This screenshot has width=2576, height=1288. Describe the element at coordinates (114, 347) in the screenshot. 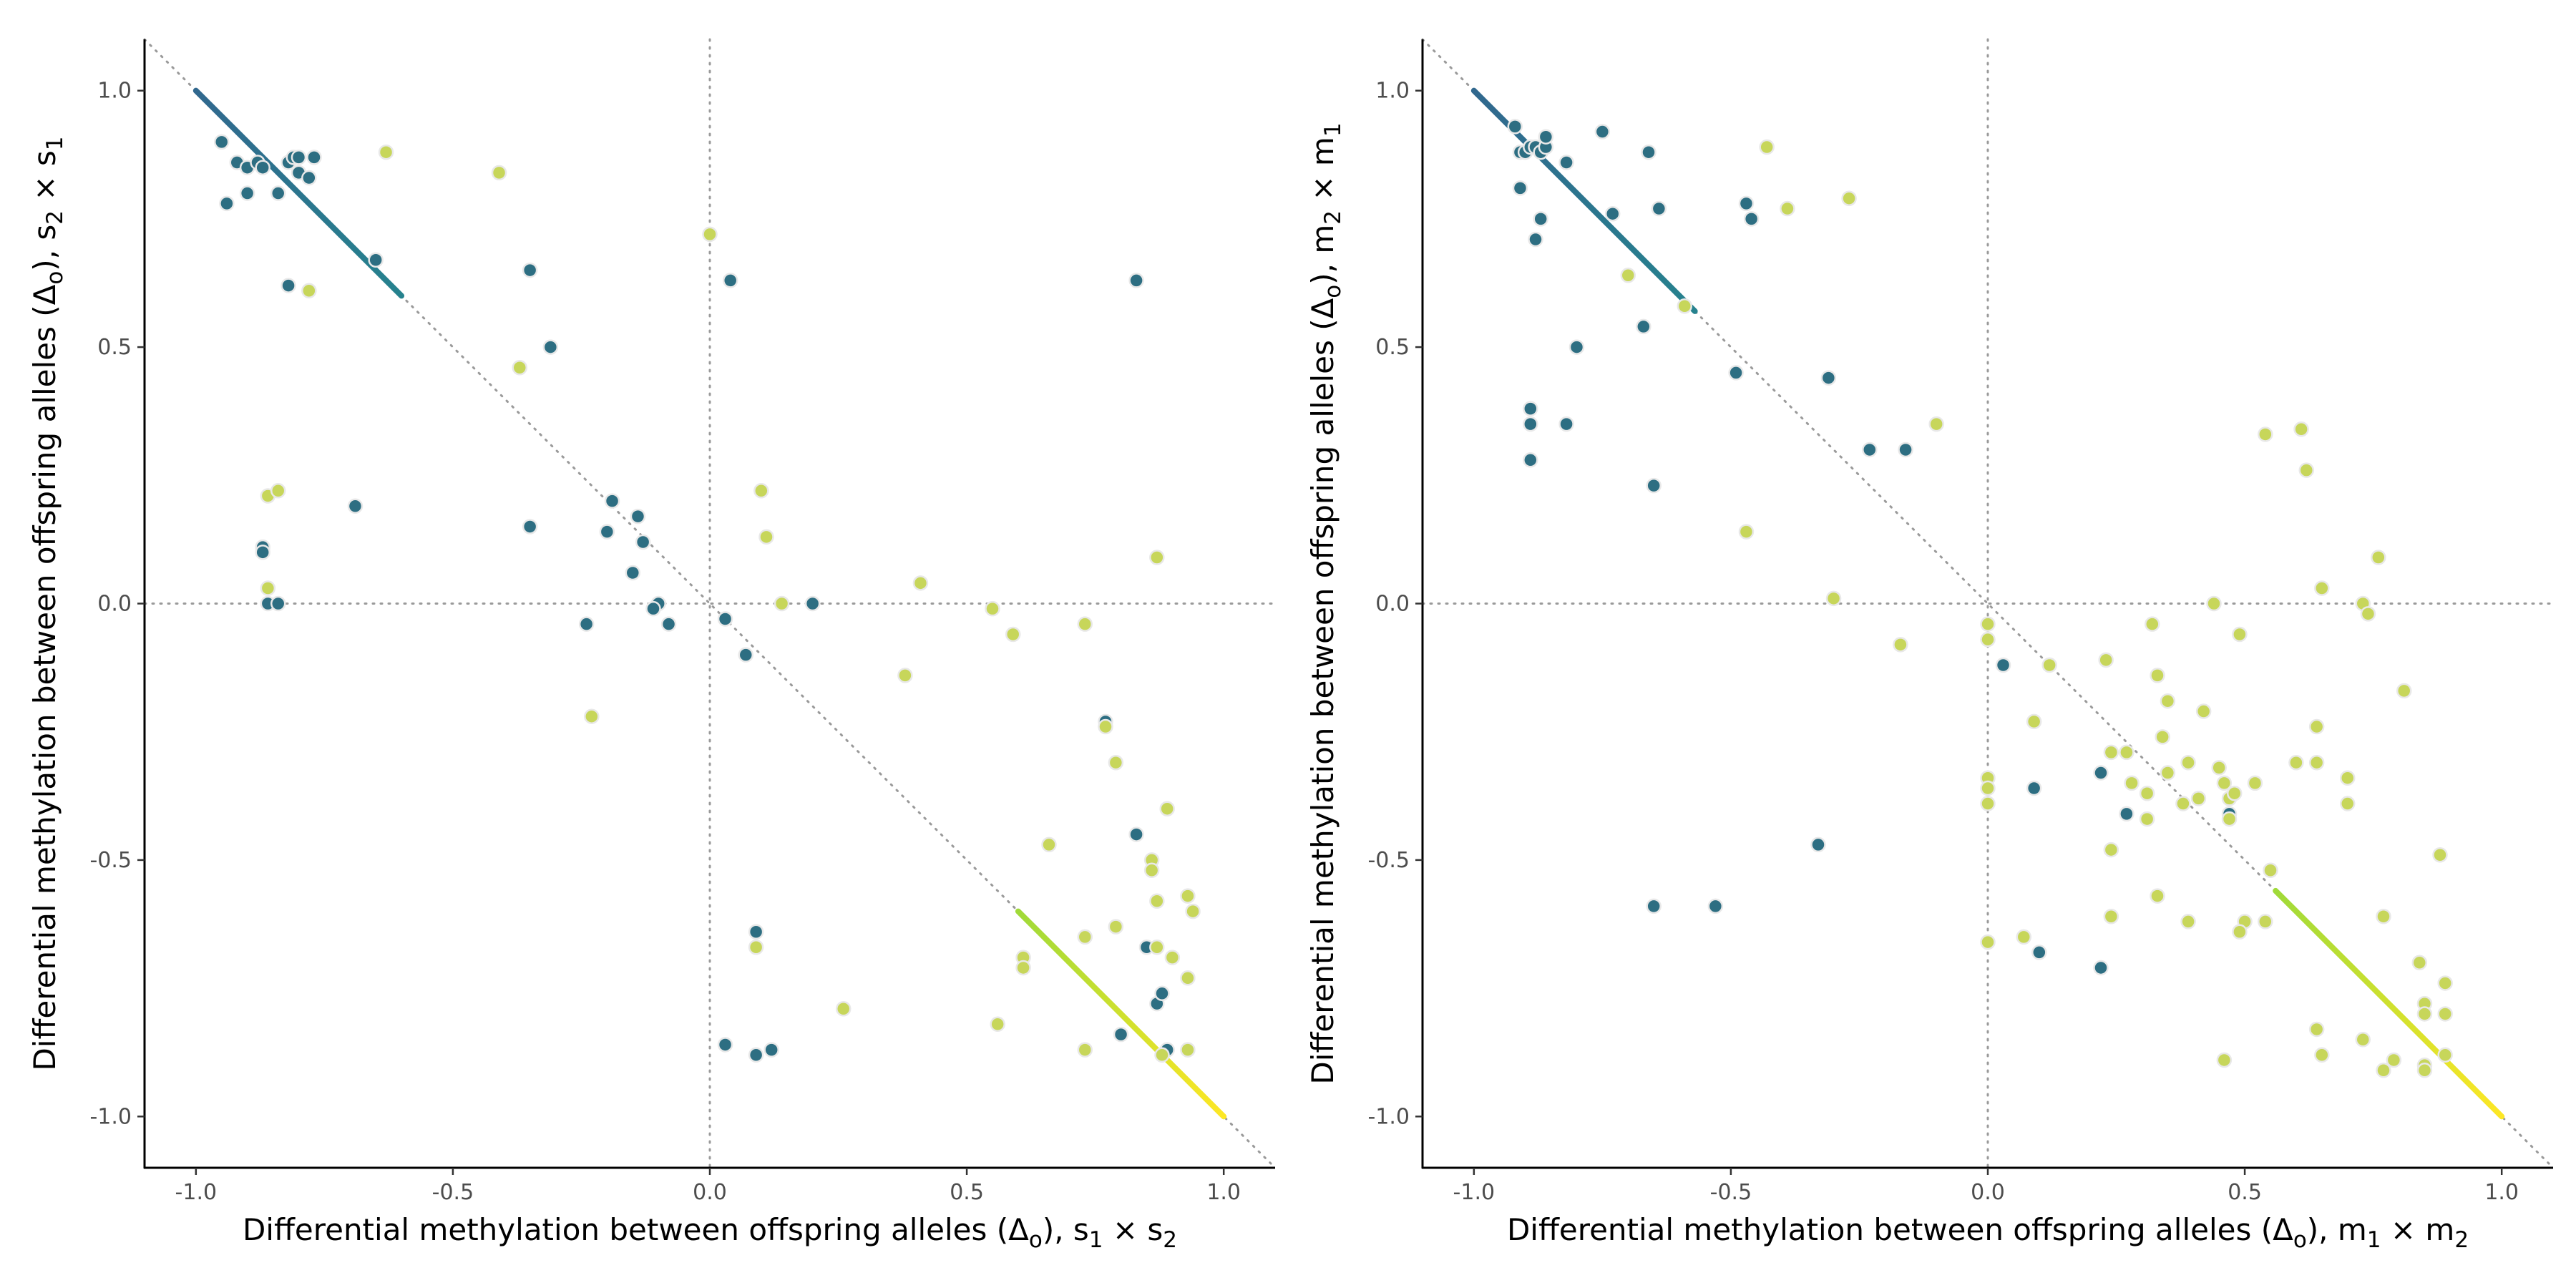

I see `y-tick-label: 0.5` at that location.